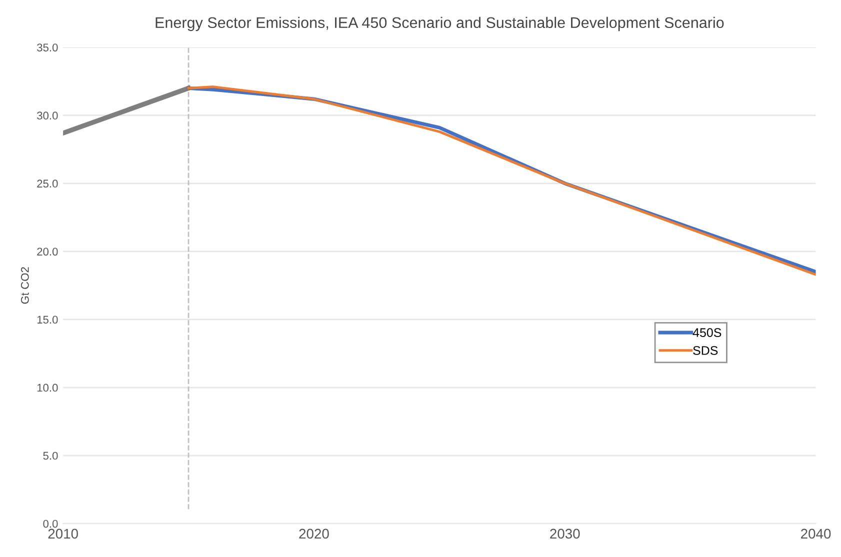 The width and height of the screenshot is (841, 557). What do you see at coordinates (707, 333) in the screenshot?
I see `legend-label: 450S` at bounding box center [707, 333].